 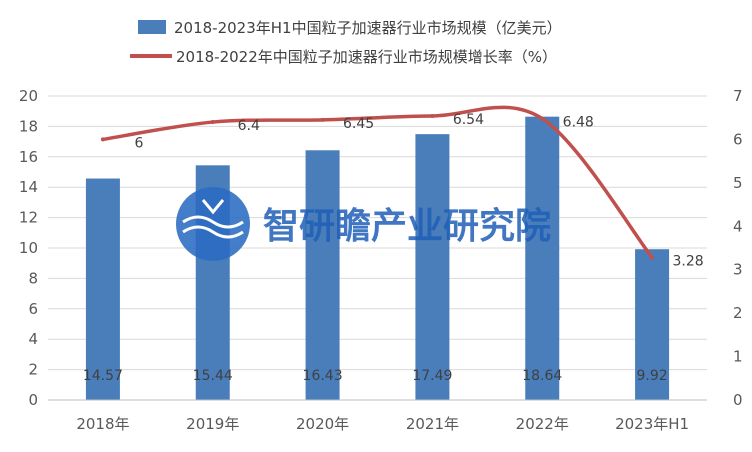 What do you see at coordinates (33, 339) in the screenshot?
I see `y-left-tick-label: 4` at bounding box center [33, 339].